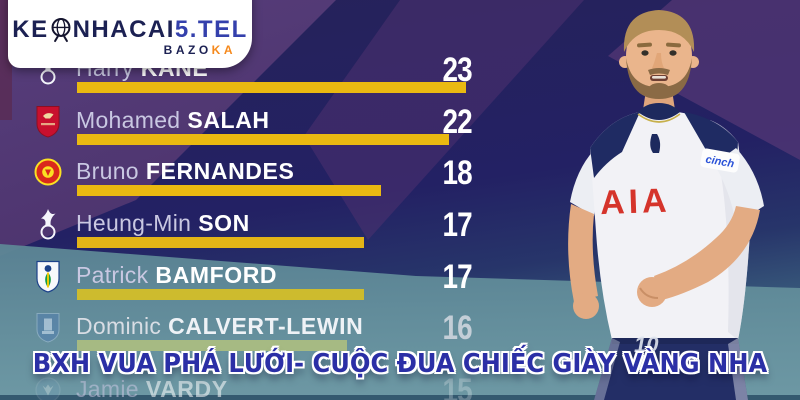 Image resolution: width=800 pixels, height=400 pixels. Describe the element at coordinates (216, 275) in the screenshot. I see `player-last-name: BAMFORD` at that location.